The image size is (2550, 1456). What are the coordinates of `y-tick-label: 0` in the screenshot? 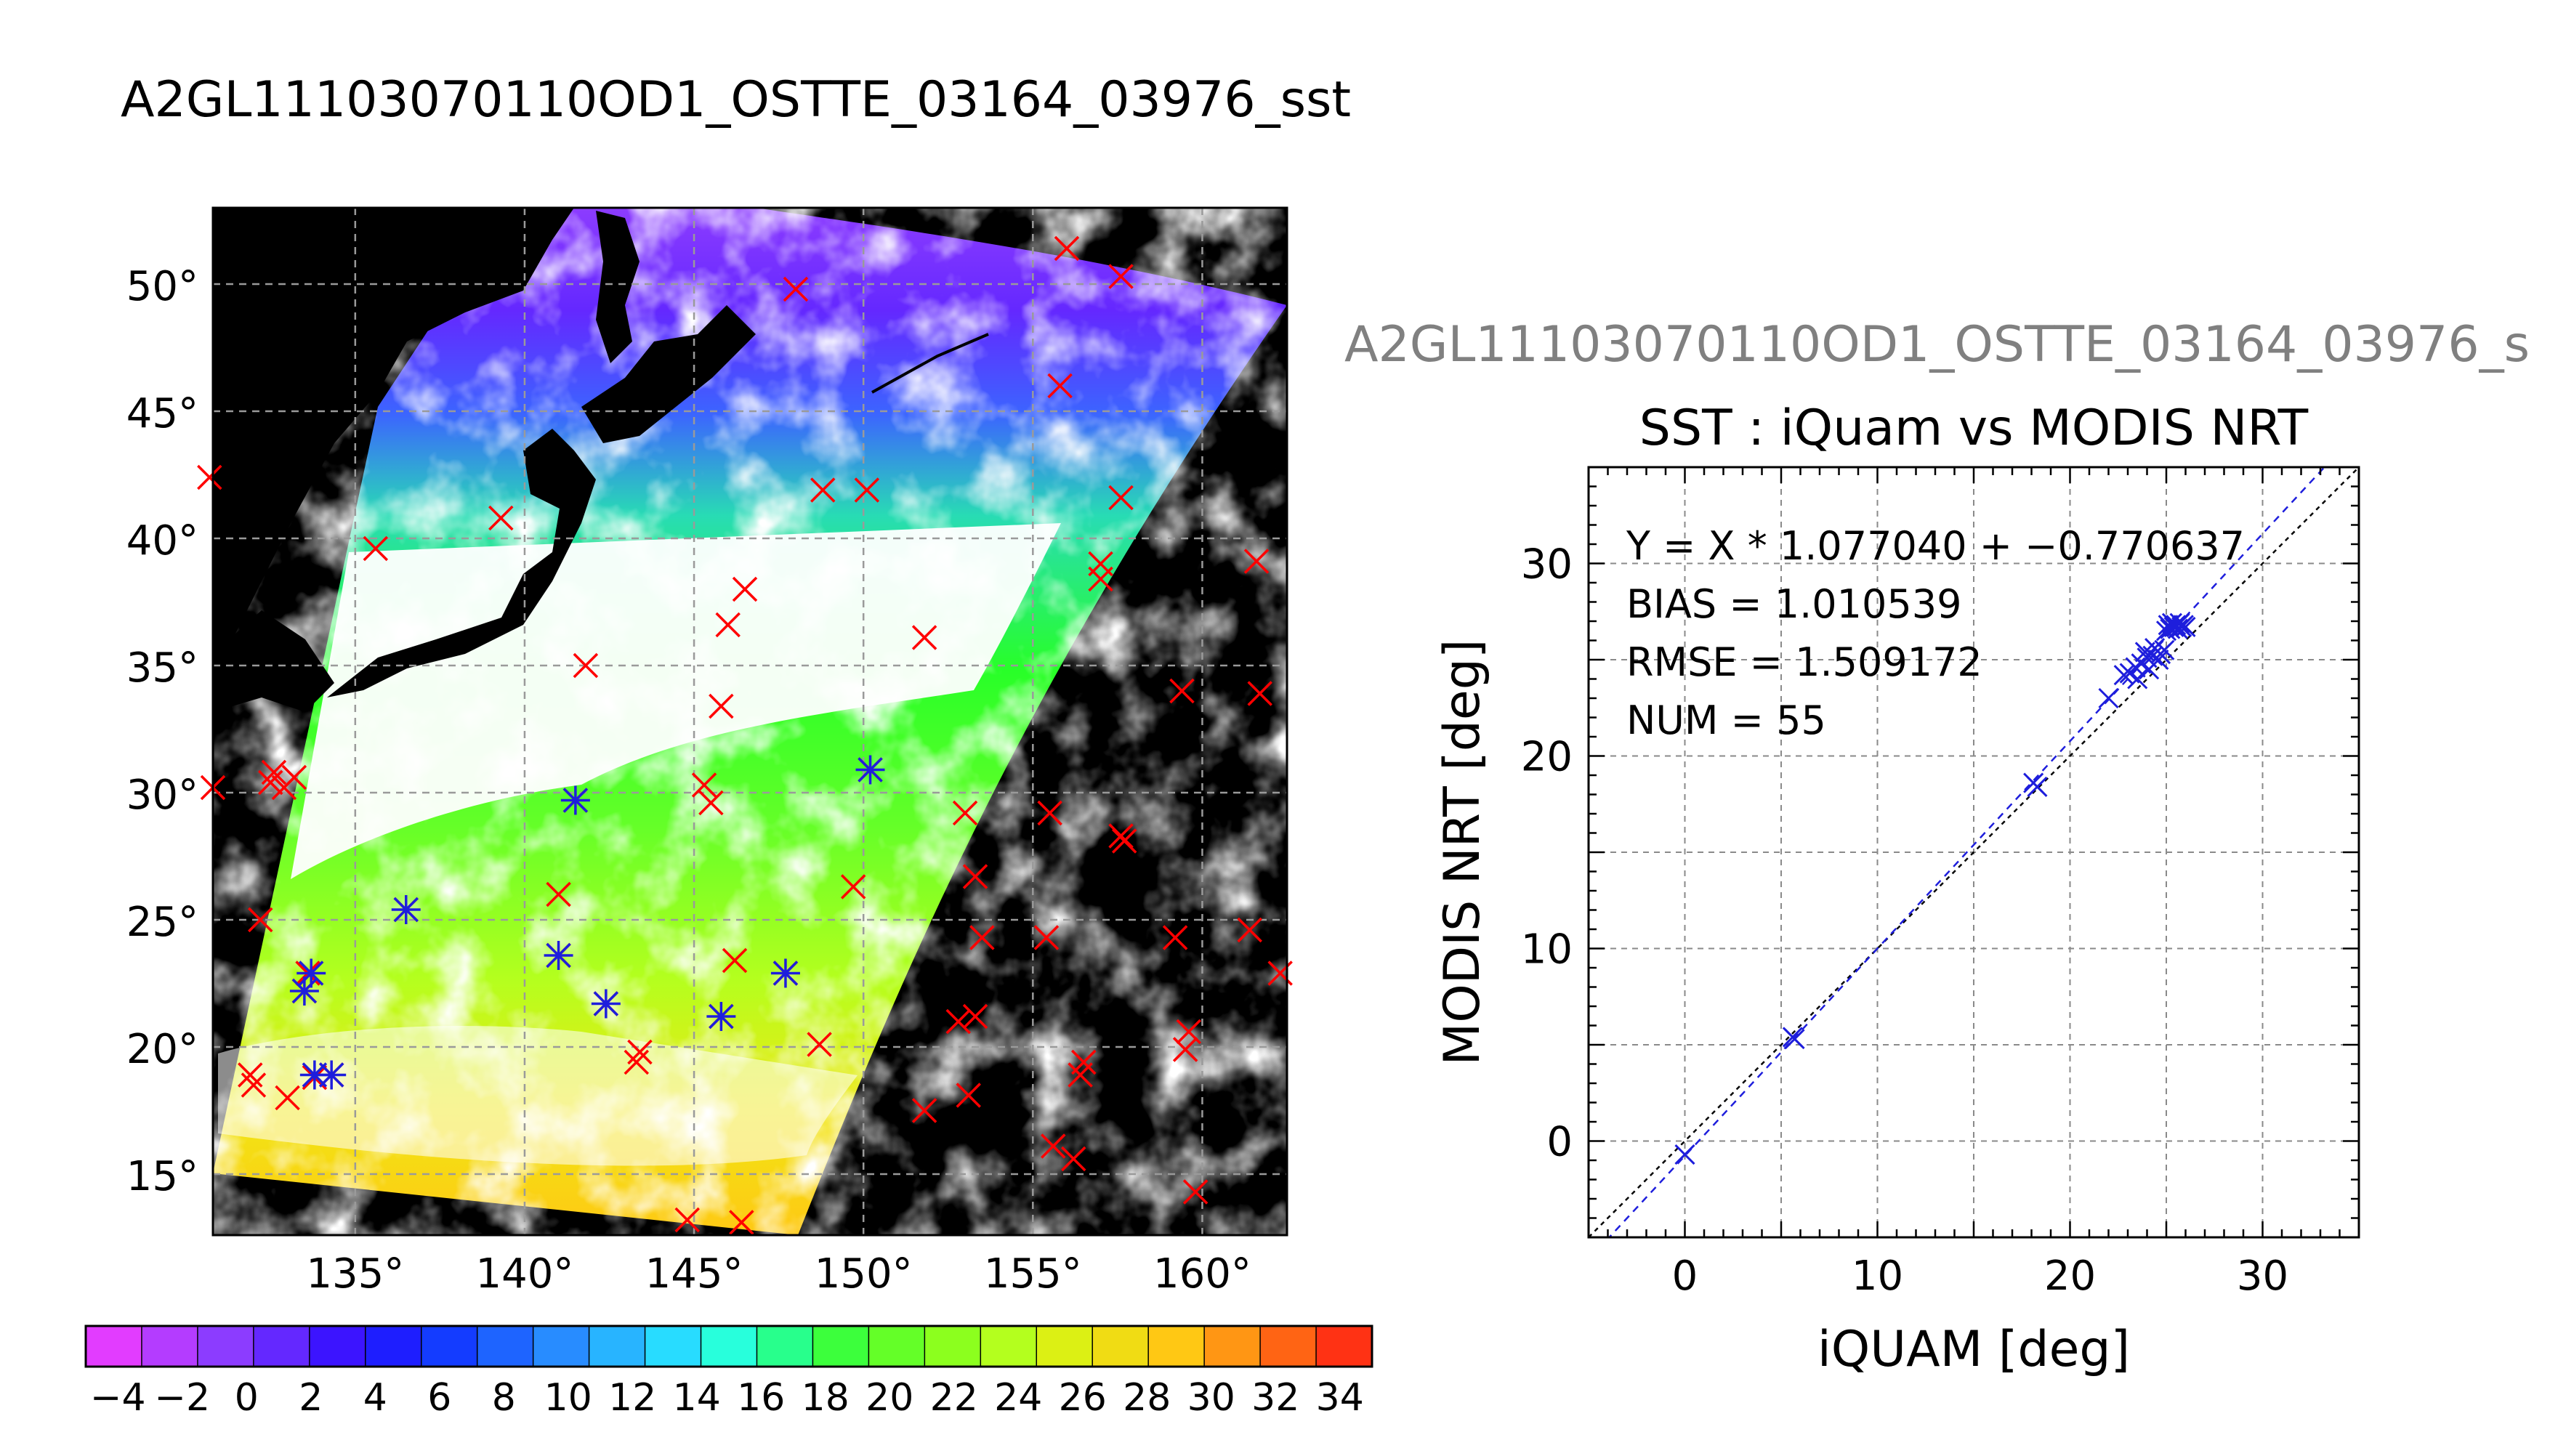 It's located at (1559, 1142).